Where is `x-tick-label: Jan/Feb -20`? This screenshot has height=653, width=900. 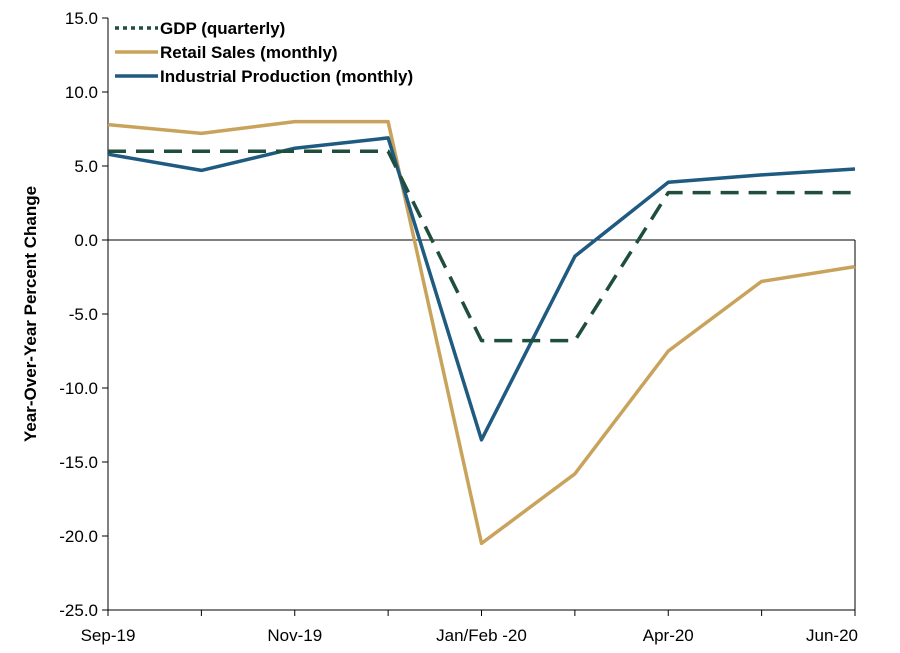 x-tick-label: Jan/Feb -20 is located at coordinates (481, 635).